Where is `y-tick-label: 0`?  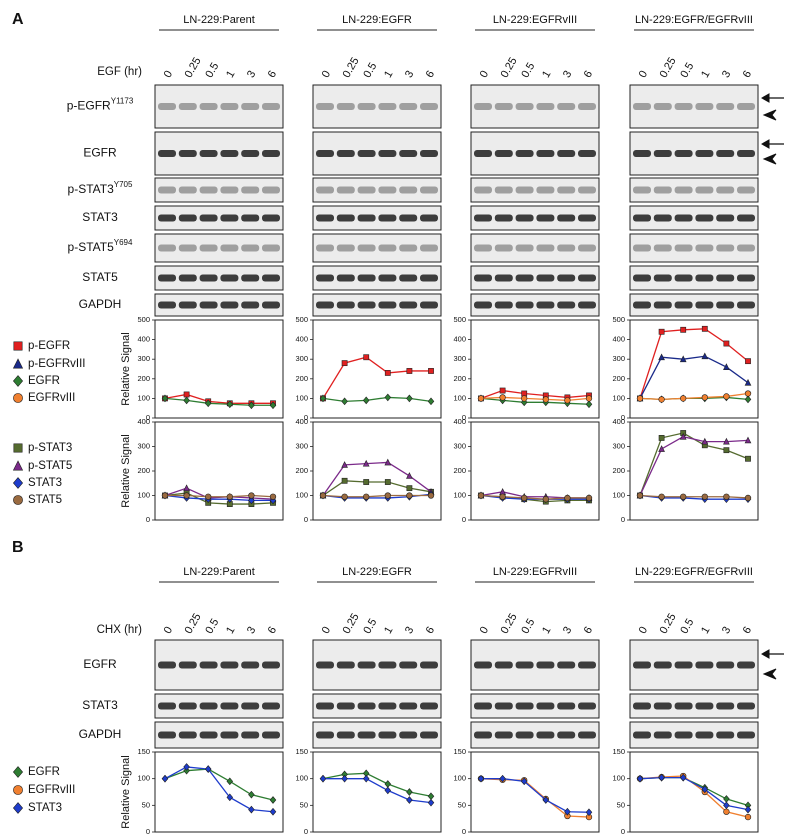 y-tick-label: 0 is located at coordinates (148, 831).